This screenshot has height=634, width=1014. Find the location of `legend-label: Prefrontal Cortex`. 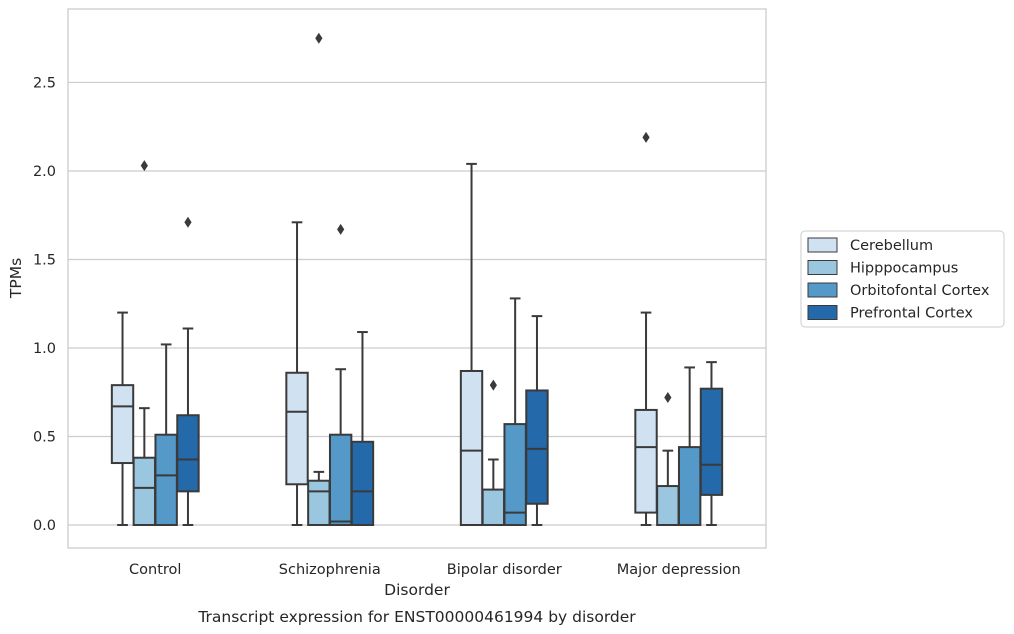

legend-label: Prefrontal Cortex is located at coordinates (911, 314).